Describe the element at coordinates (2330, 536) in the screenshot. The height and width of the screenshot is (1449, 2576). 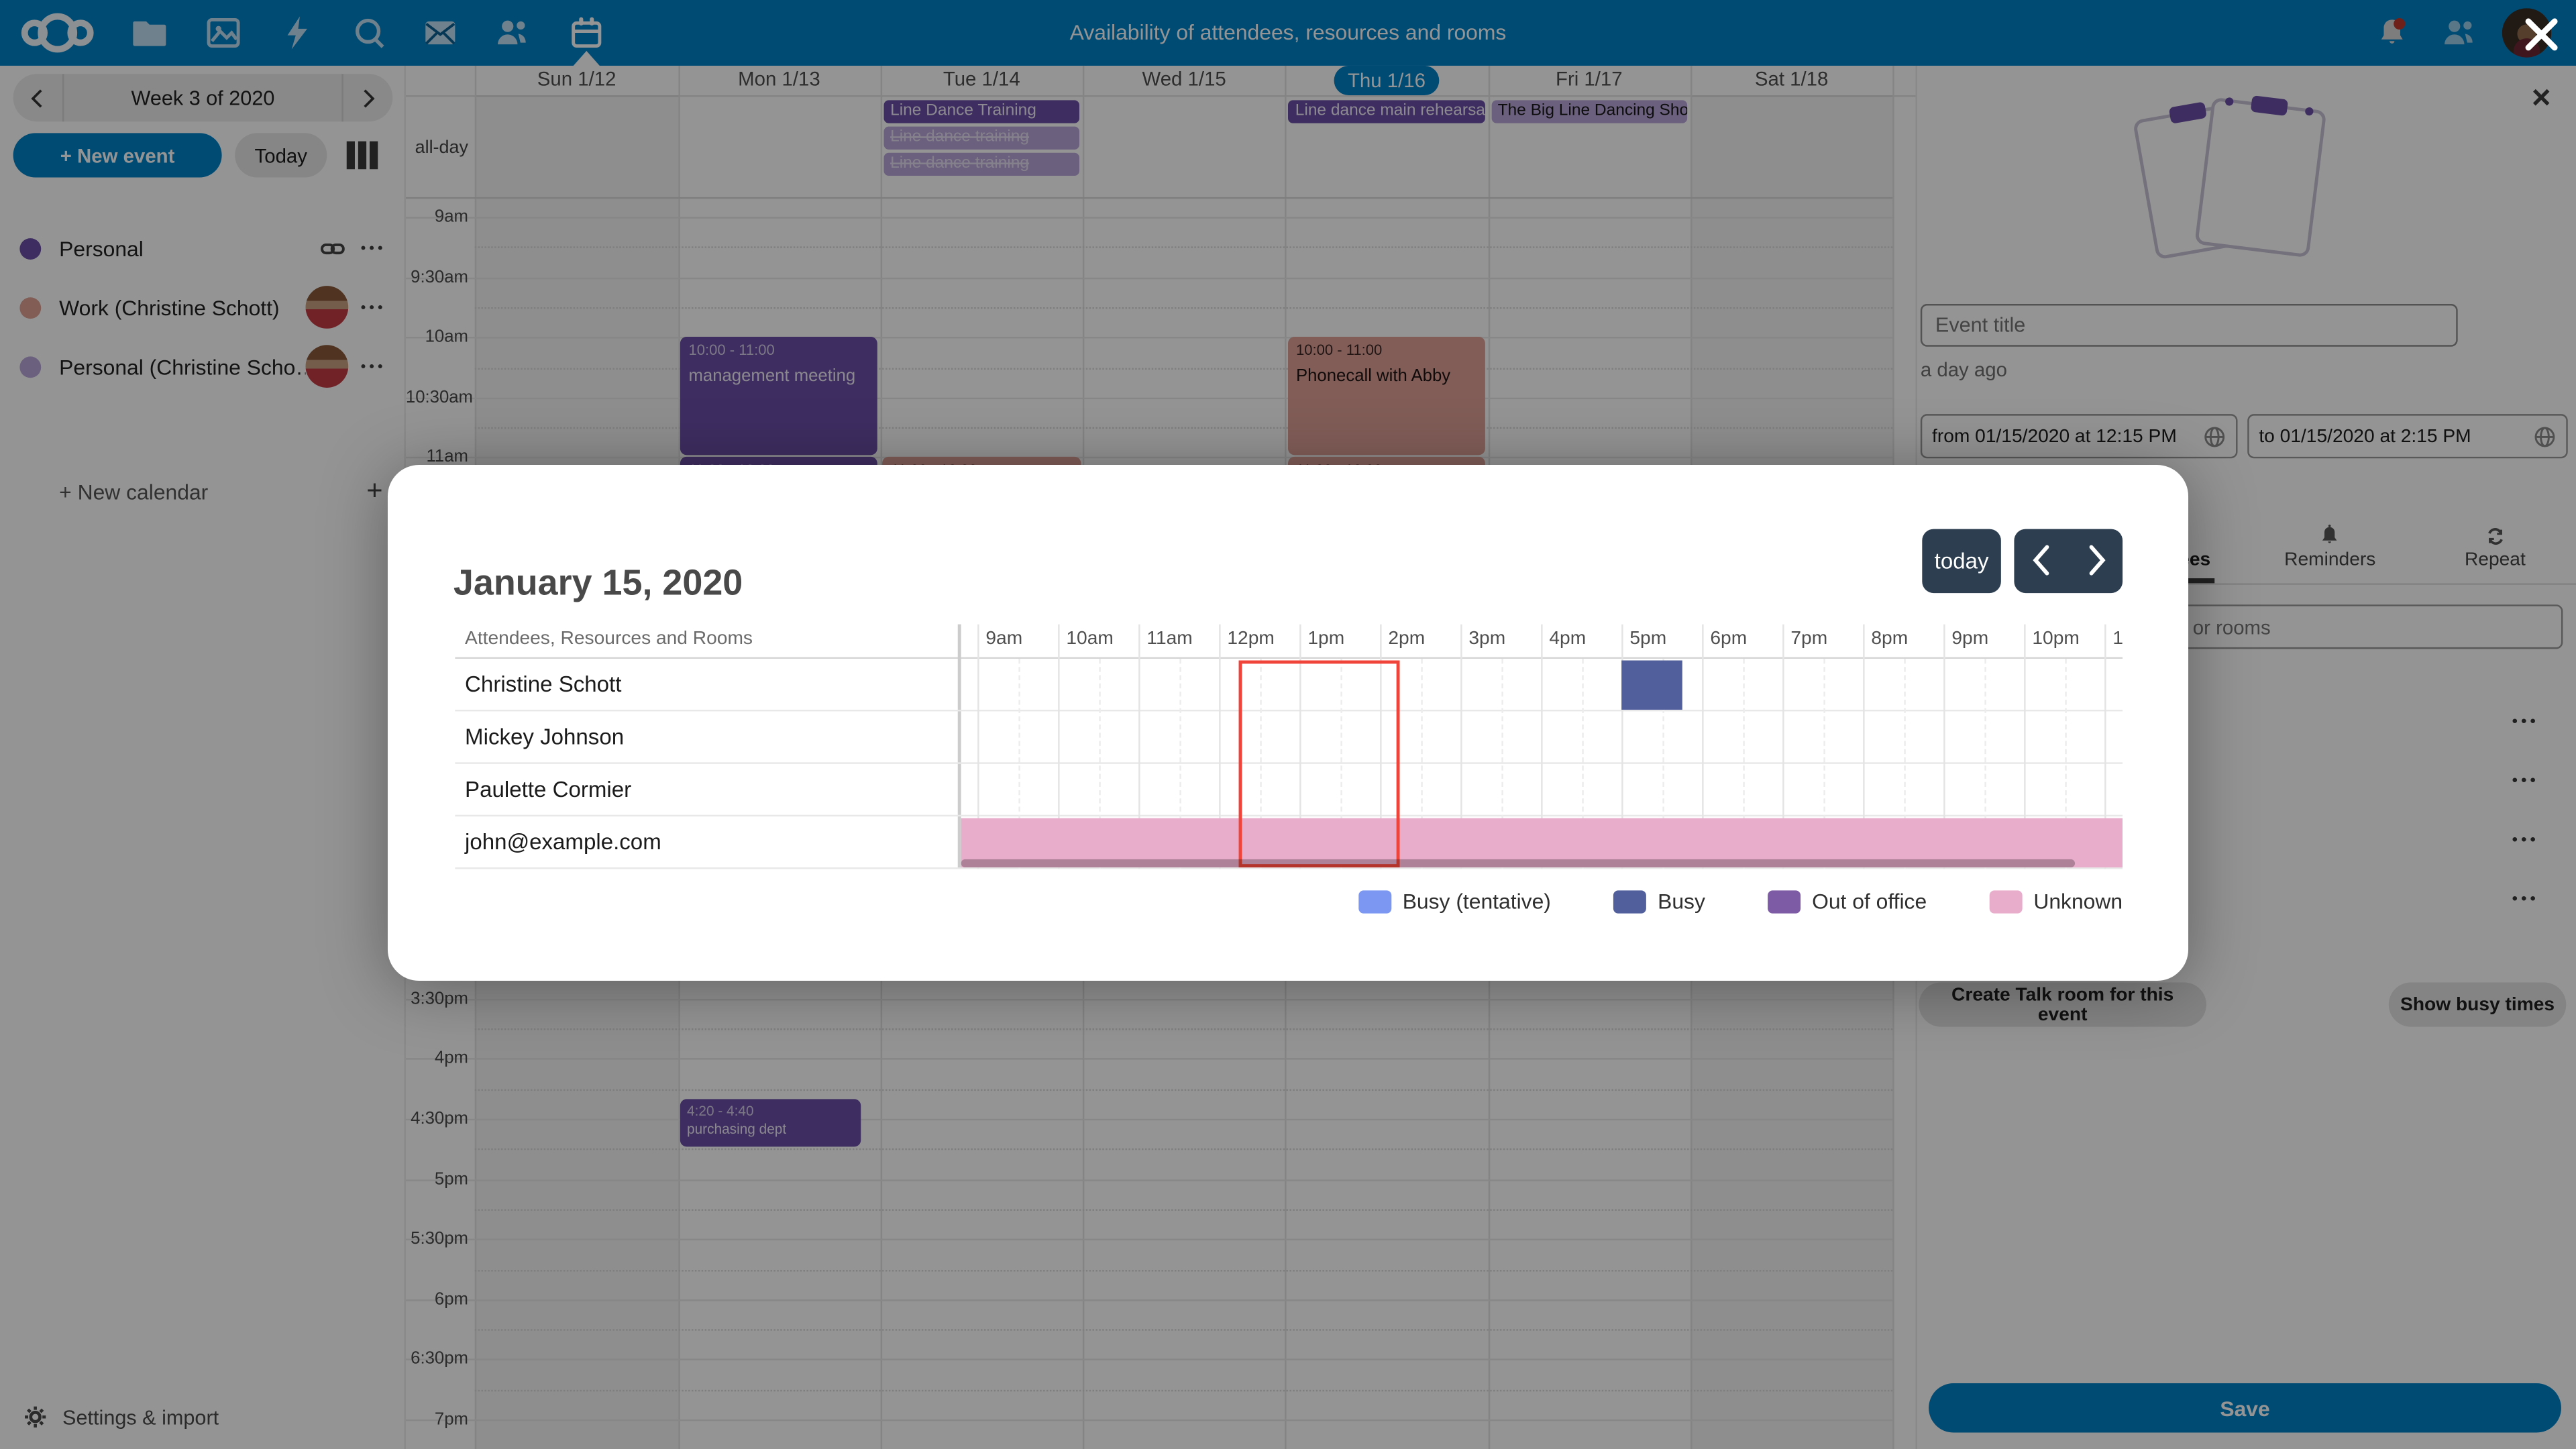
I see `bell-icon` at that location.